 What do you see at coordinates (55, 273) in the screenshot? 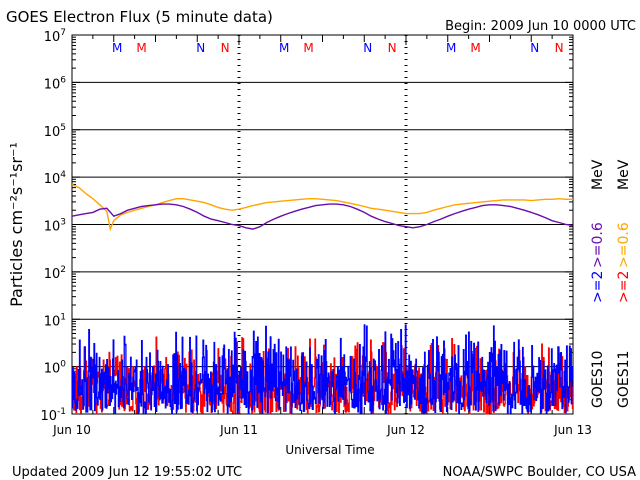
I see `y-tick-label: 10²` at bounding box center [55, 273].